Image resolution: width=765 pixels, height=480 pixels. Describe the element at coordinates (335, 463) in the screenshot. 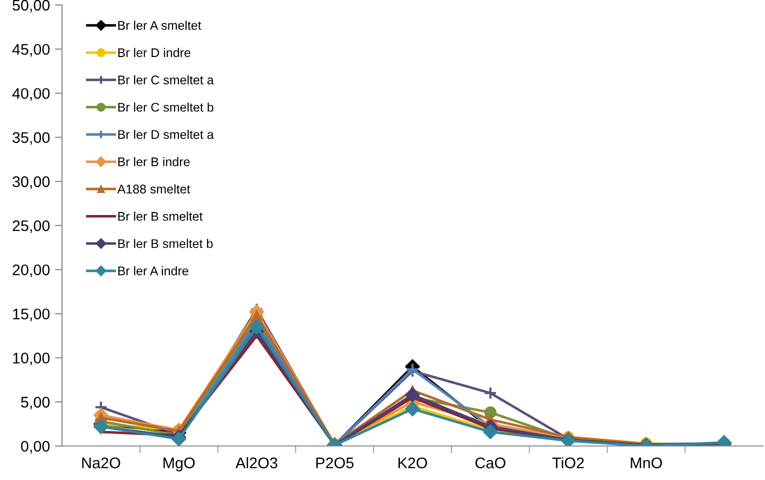

I see `x-tick-label: P2O5` at that location.